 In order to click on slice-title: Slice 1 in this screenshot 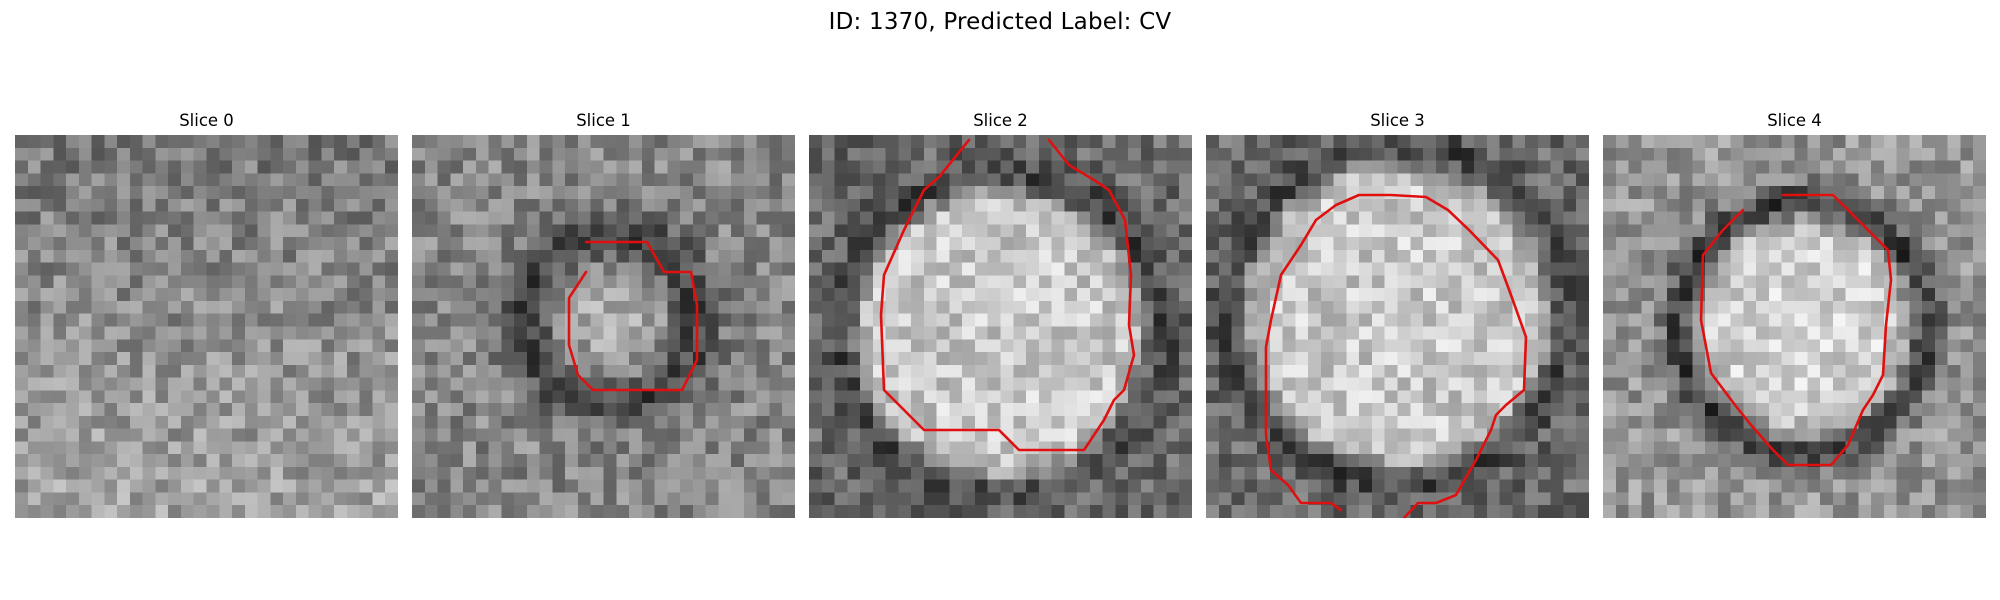, I will do `click(603, 120)`.